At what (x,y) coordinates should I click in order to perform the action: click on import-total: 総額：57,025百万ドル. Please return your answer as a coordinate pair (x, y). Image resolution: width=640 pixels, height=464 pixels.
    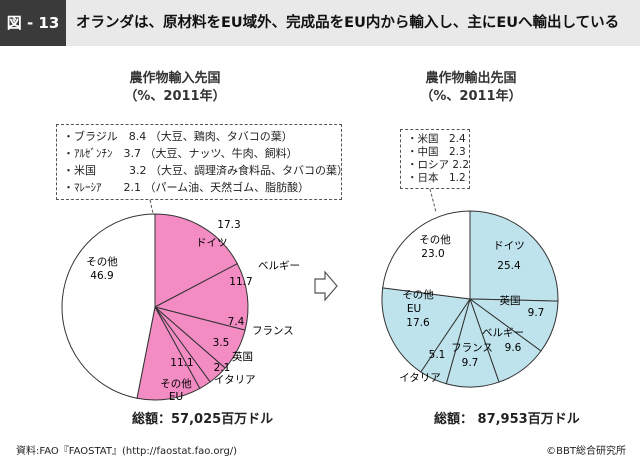
    Looking at the image, I should click on (203, 419).